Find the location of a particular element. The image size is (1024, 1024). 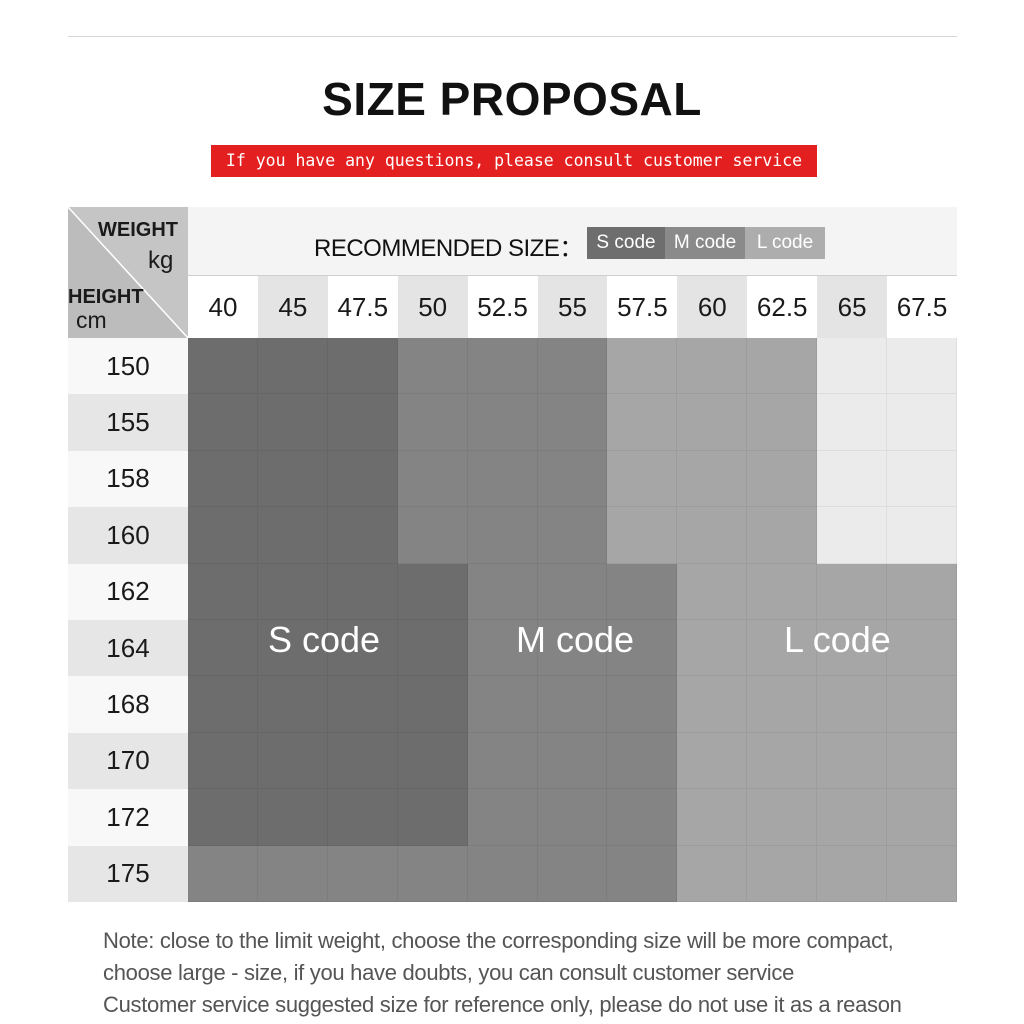

corner-diagonal-icon is located at coordinates (128, 272).